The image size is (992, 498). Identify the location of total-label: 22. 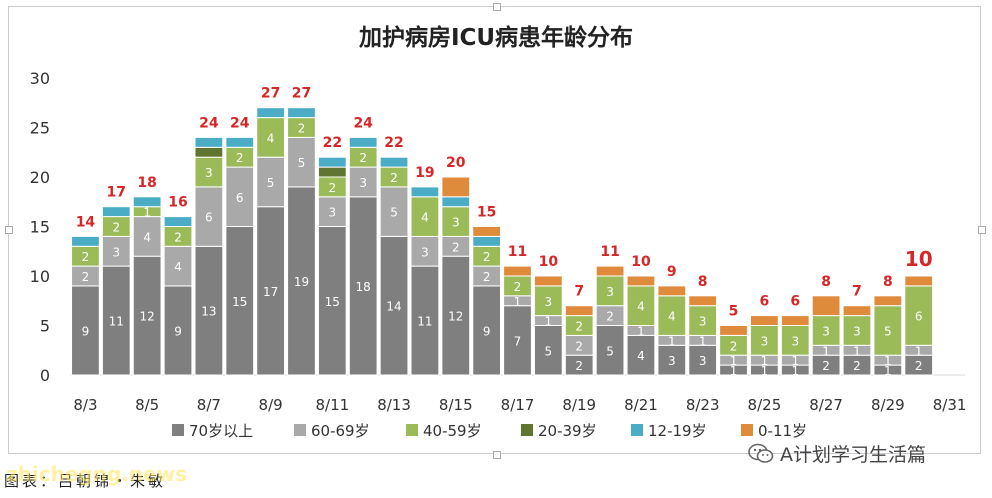
(332, 143).